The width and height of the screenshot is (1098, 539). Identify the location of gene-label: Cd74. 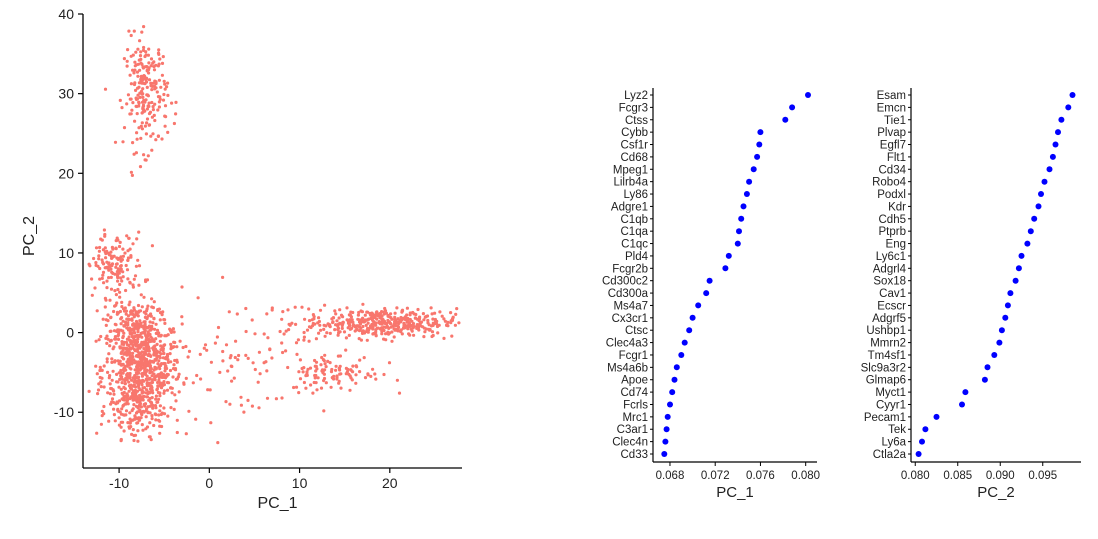
(635, 393).